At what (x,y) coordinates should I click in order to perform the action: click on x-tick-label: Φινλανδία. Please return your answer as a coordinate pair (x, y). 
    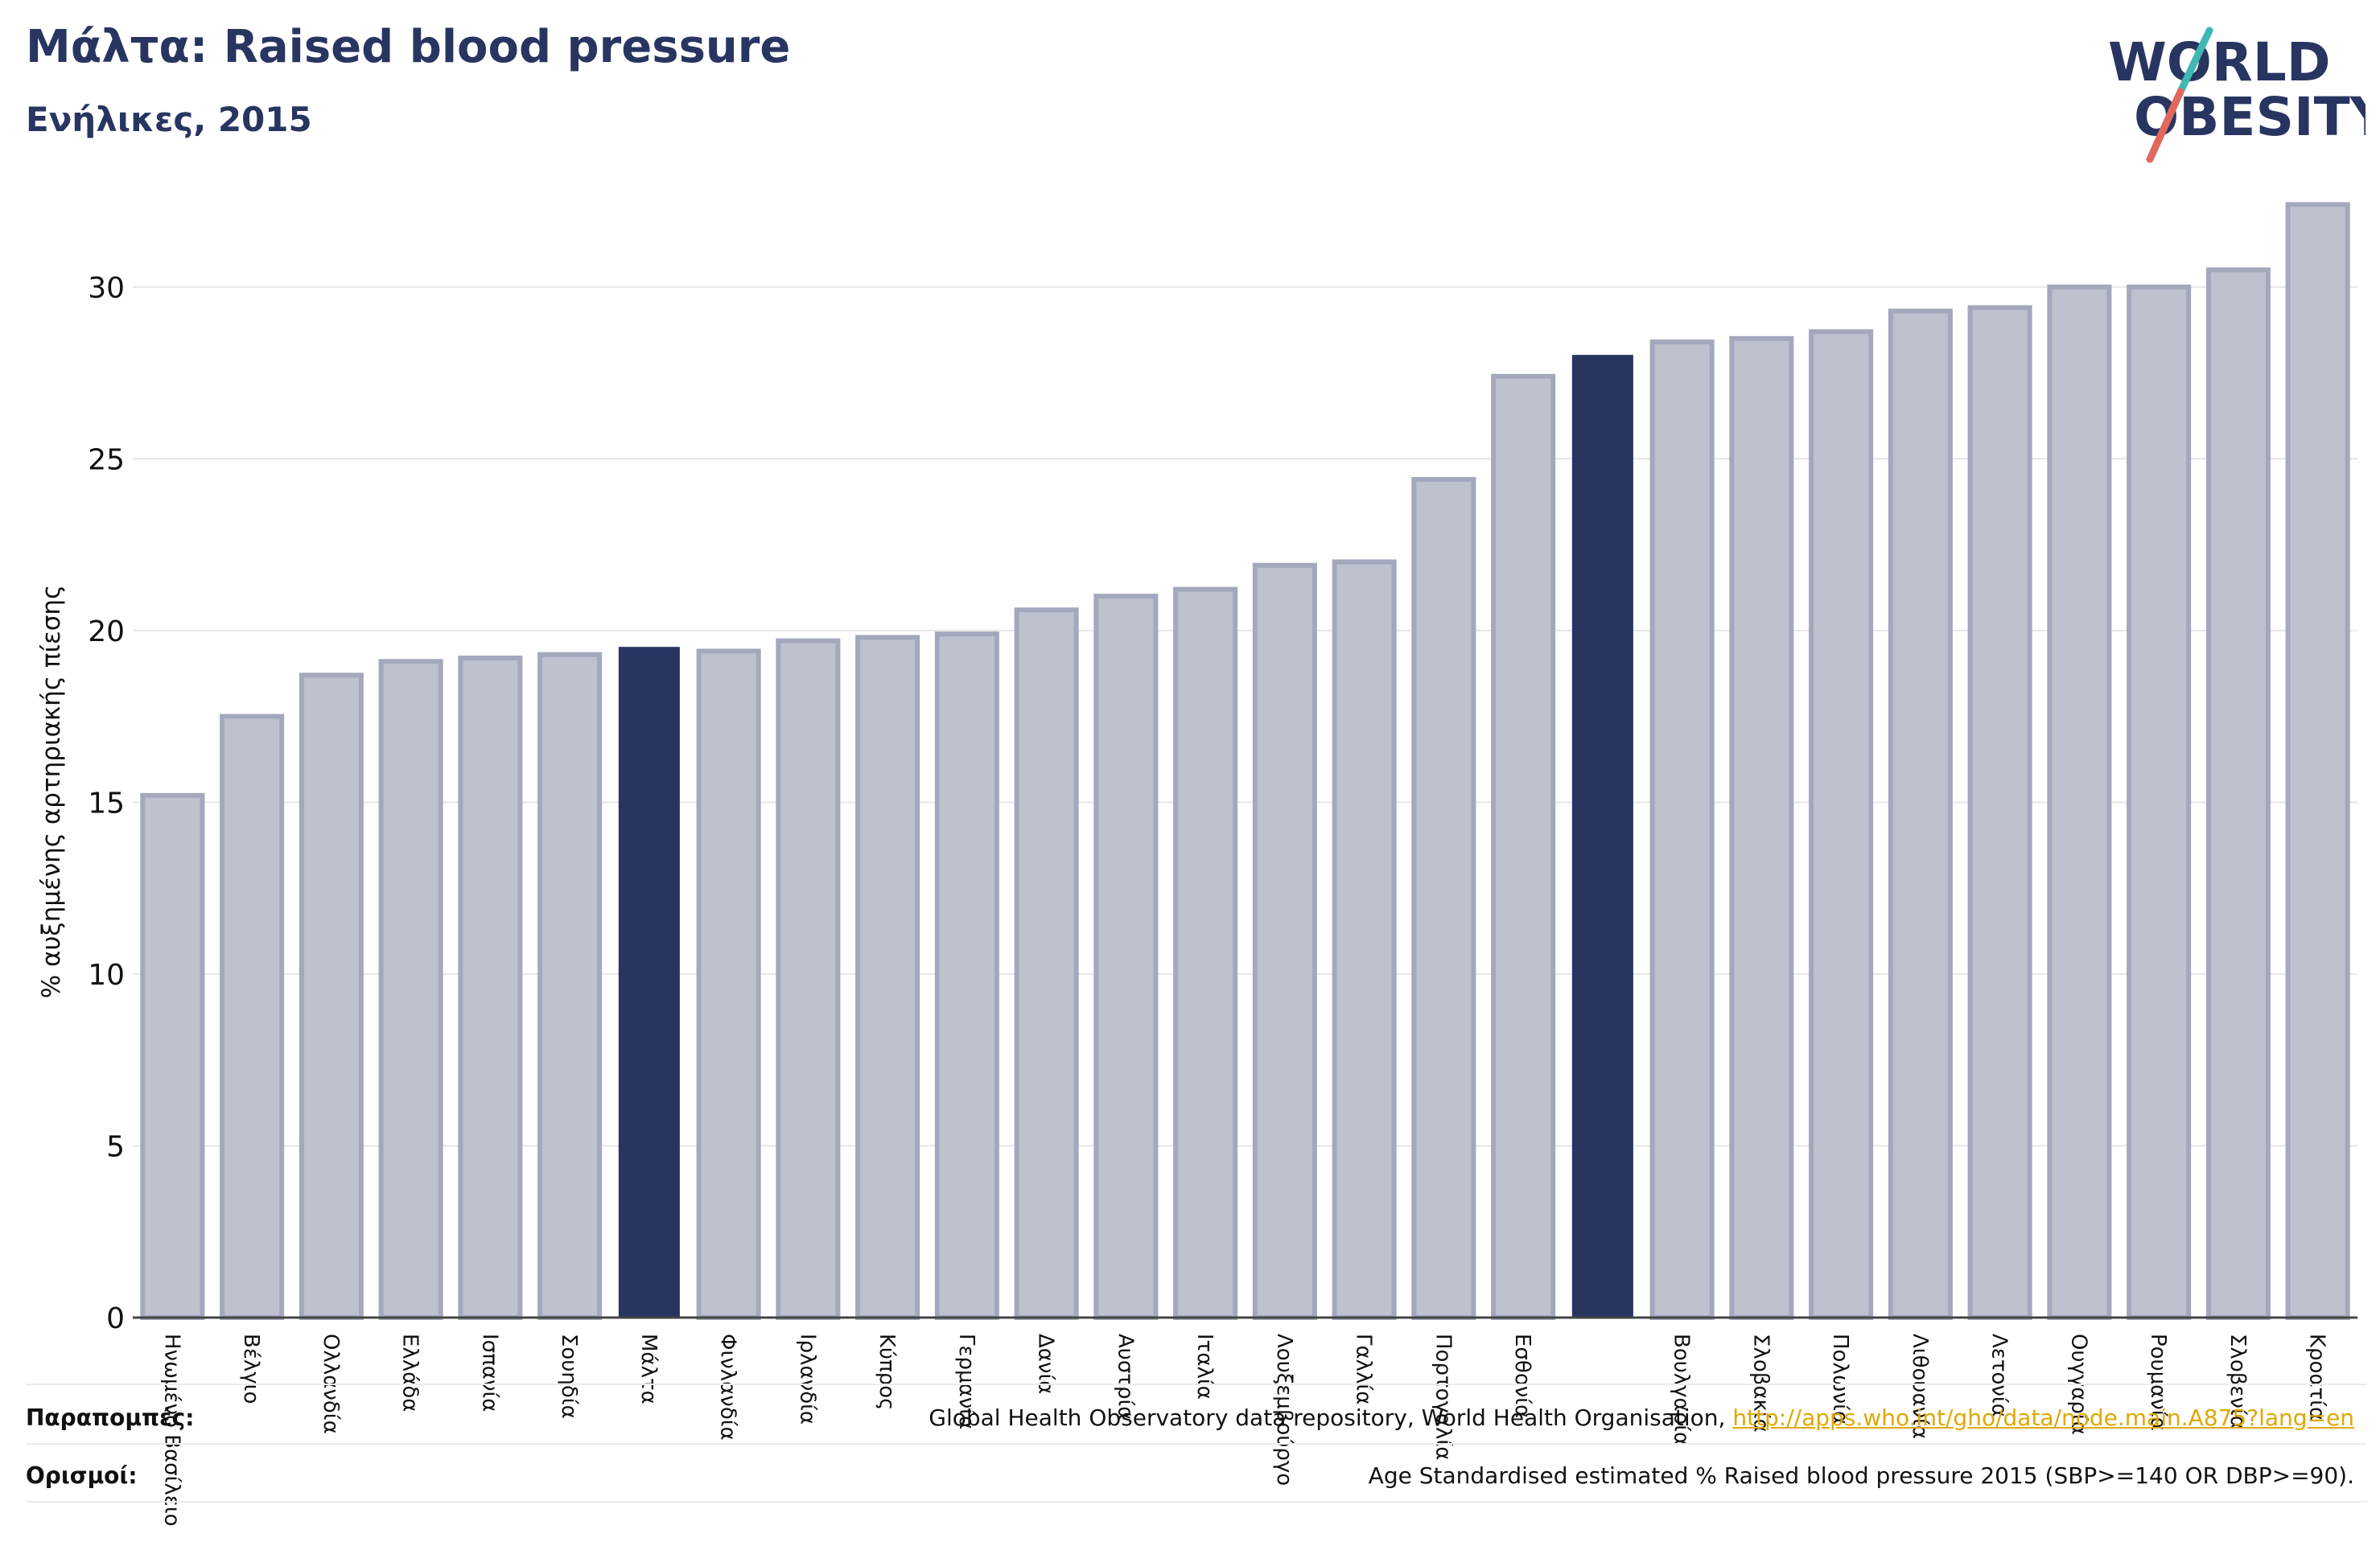
    Looking at the image, I should click on (728, 1387).